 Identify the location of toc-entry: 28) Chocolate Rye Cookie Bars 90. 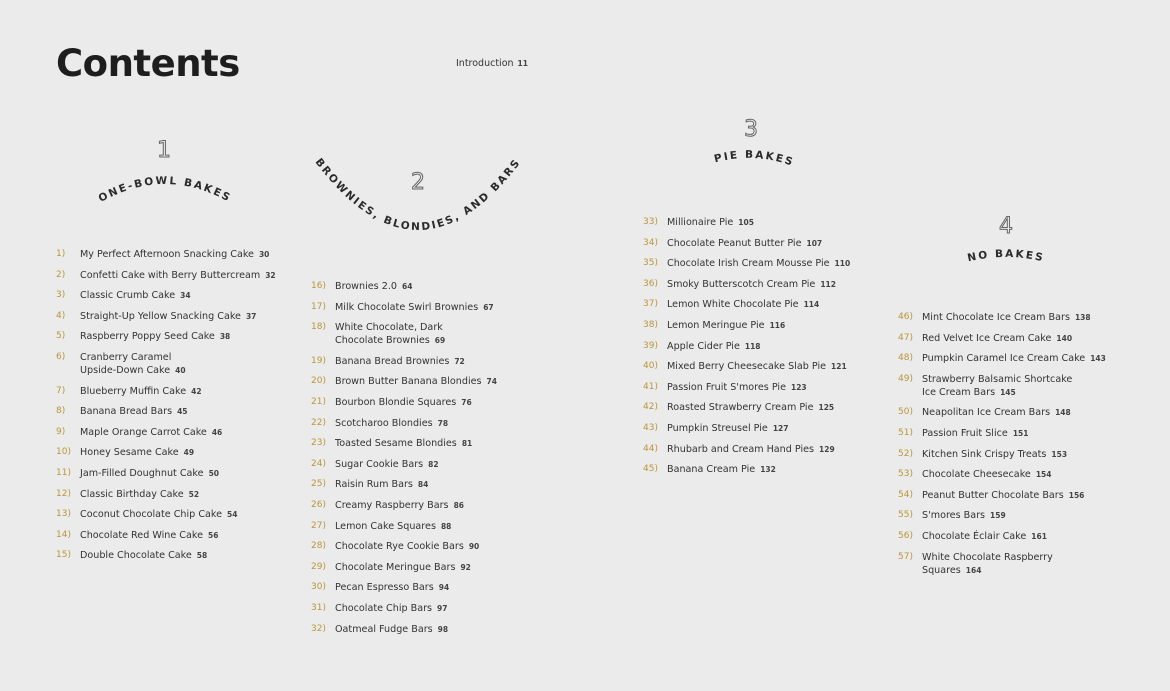
(408, 546).